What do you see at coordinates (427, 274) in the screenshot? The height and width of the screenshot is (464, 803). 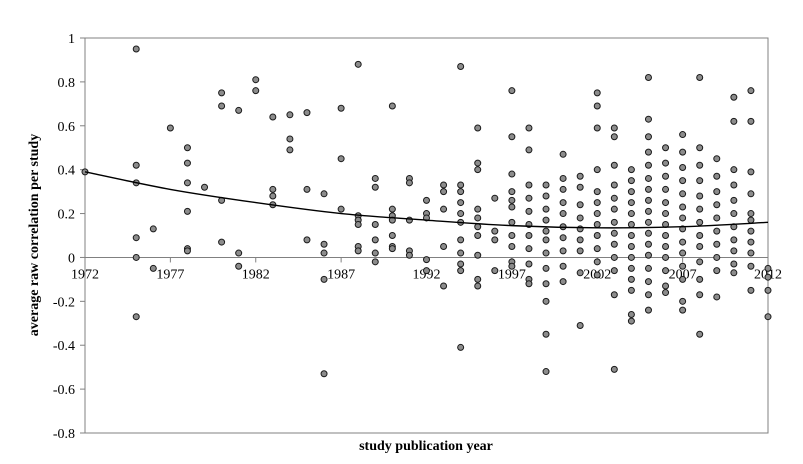 I see `x-tick-label: 1992` at bounding box center [427, 274].